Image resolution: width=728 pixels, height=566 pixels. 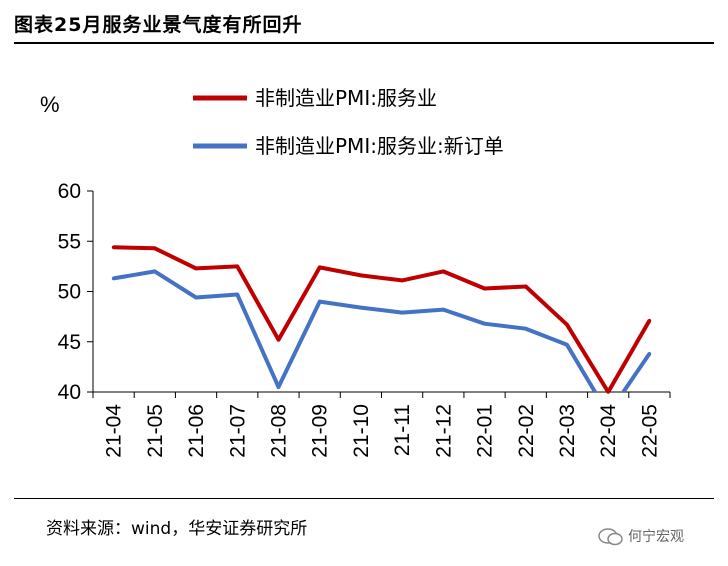 I want to click on x-tick-label: 22-03, so click(x=567, y=431).